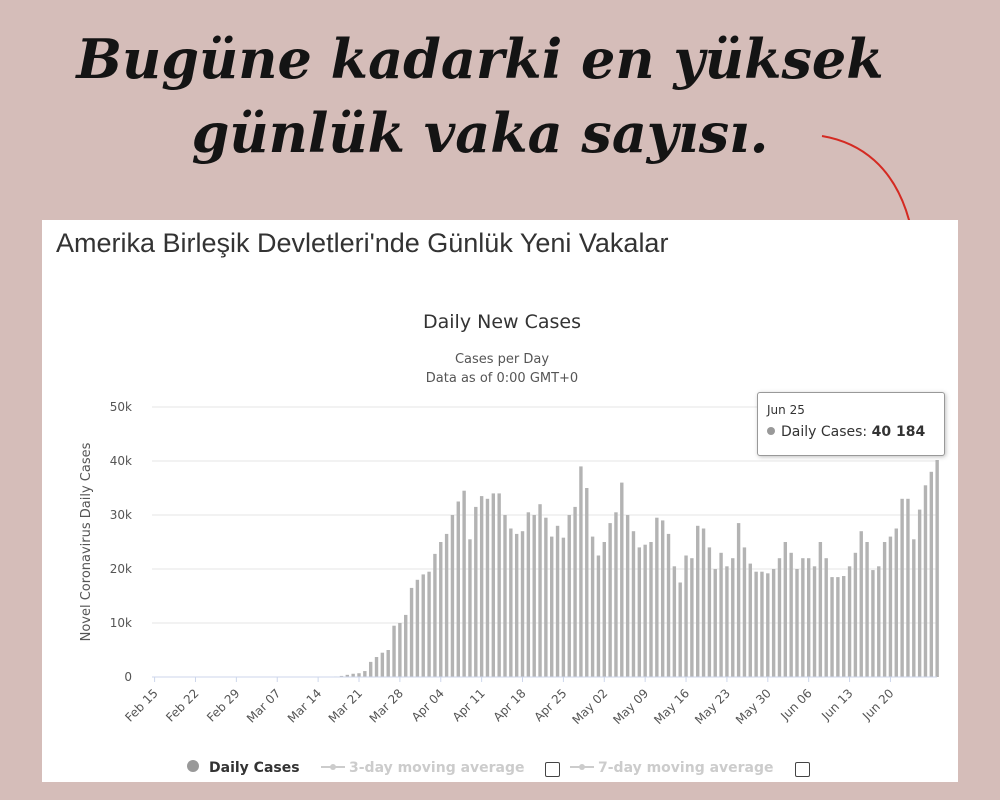 The image size is (1000, 800). I want to click on checkbox-3day-average, so click(552, 769).